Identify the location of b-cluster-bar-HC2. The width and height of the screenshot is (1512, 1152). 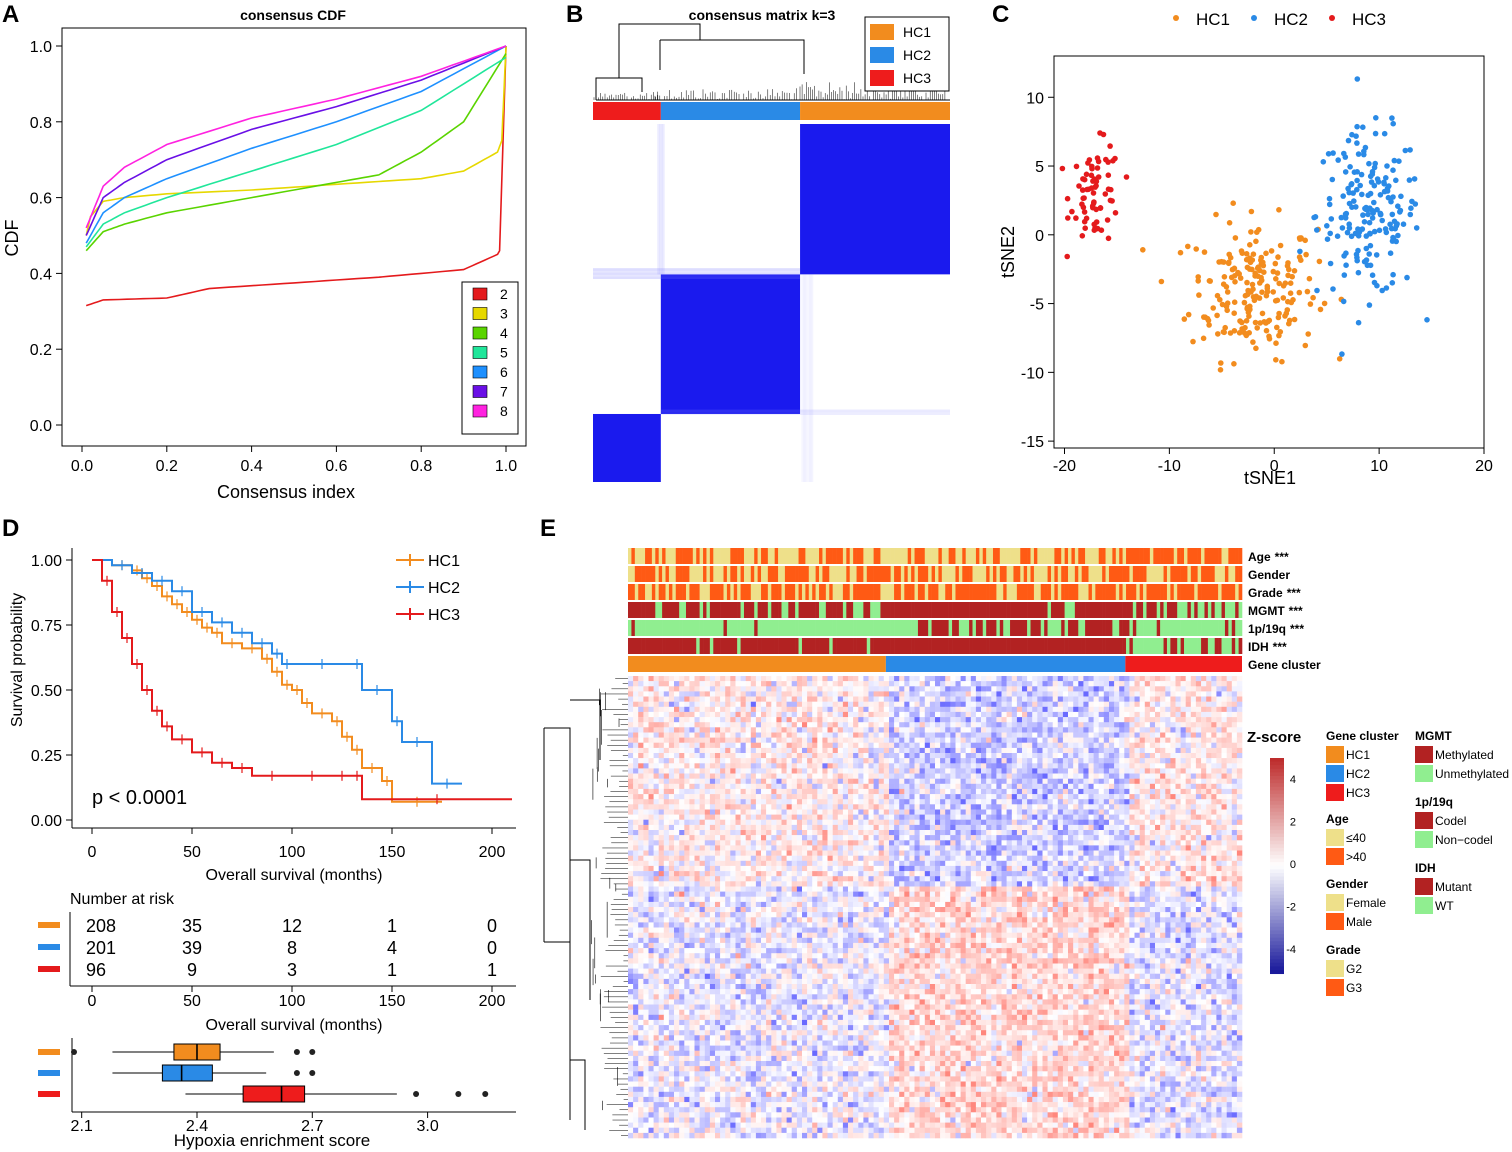
(730, 111).